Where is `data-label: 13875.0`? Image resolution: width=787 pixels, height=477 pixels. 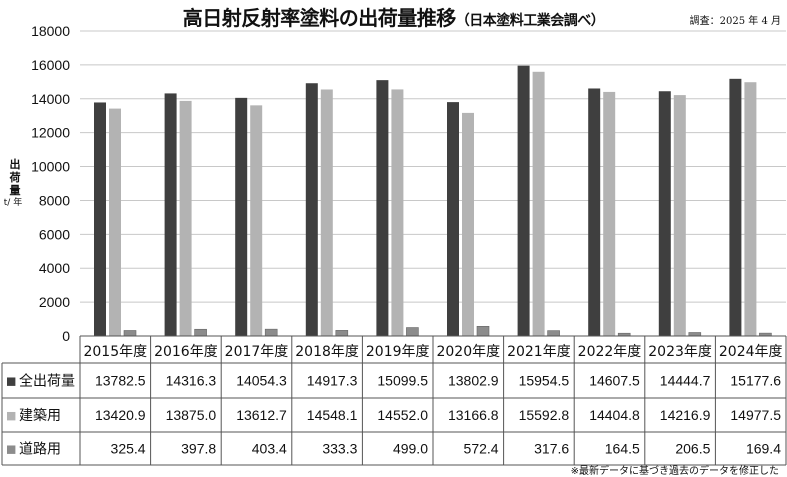 data-label: 13875.0 is located at coordinates (191, 415).